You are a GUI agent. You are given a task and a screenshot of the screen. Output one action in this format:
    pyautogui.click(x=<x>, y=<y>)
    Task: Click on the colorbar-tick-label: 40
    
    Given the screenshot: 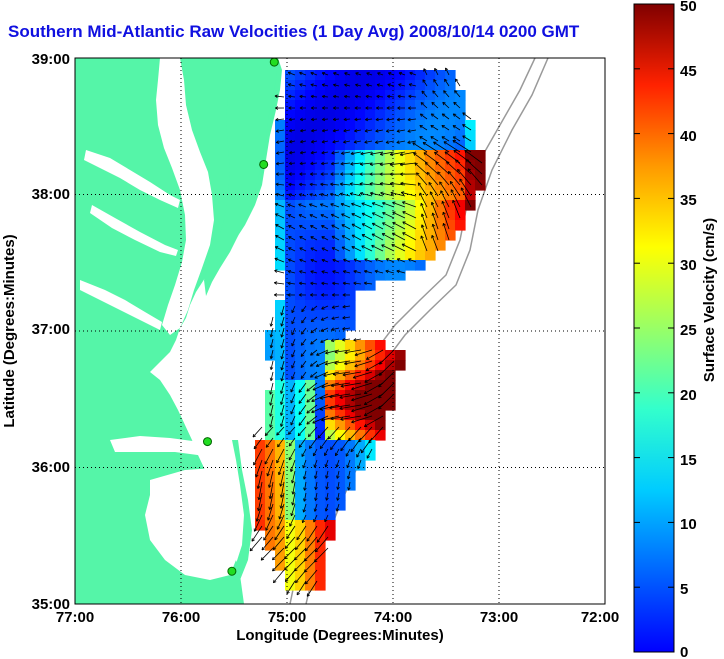 What is the action you would take?
    pyautogui.click(x=688, y=136)
    